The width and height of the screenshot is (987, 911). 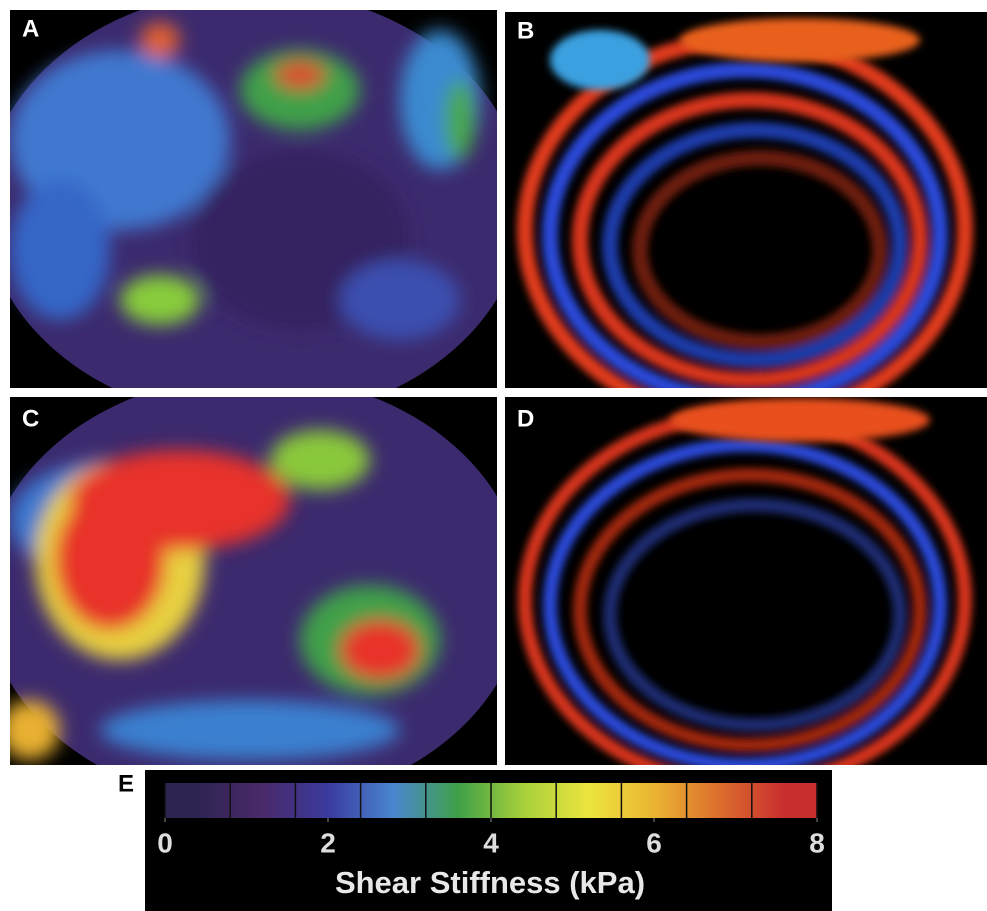 What do you see at coordinates (525, 30) in the screenshot?
I see `panel-label: B` at bounding box center [525, 30].